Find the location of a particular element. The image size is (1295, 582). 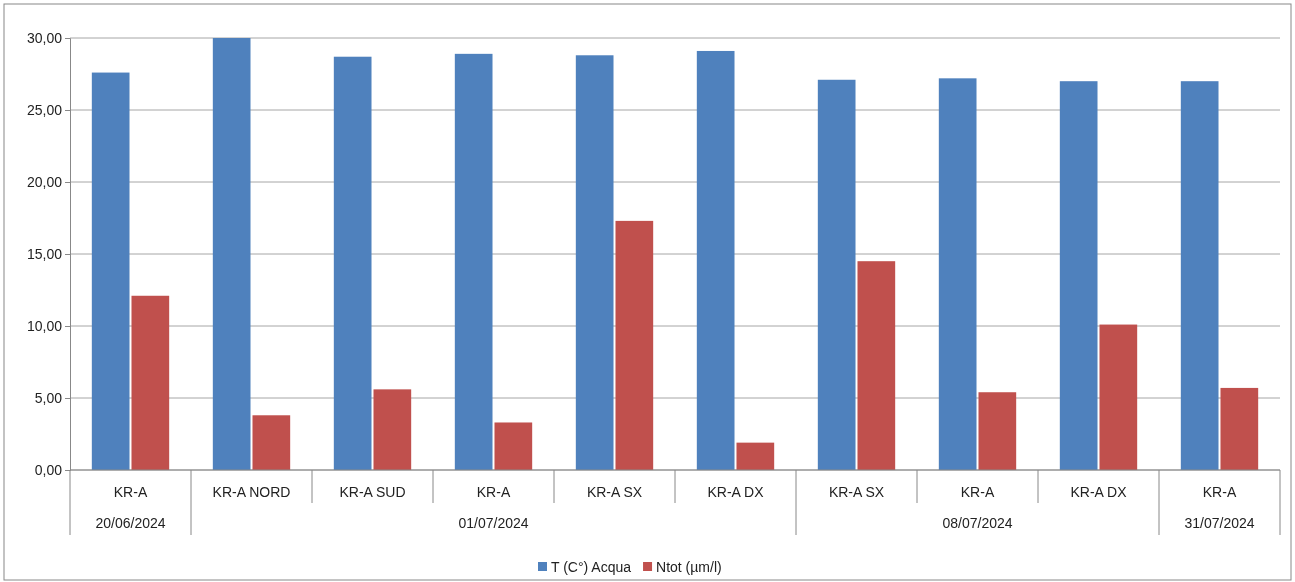

x-tick-label: KR-A SUD is located at coordinates (372, 492).